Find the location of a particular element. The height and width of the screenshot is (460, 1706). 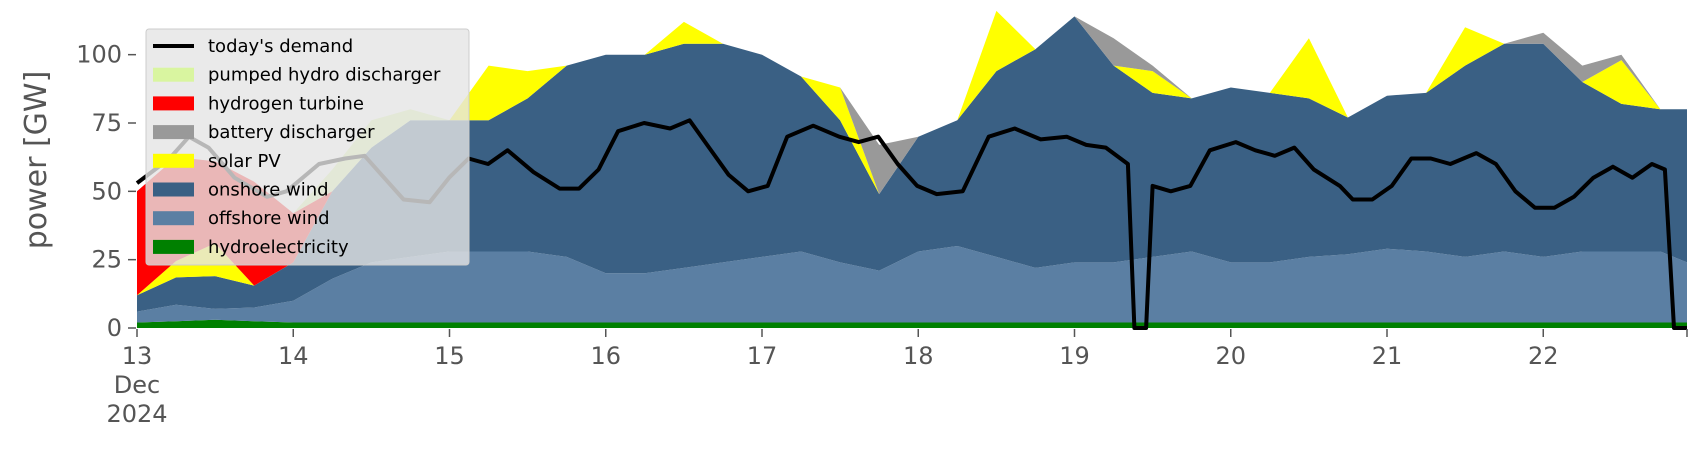

legend-swatch-solar-pv is located at coordinates (173, 160).